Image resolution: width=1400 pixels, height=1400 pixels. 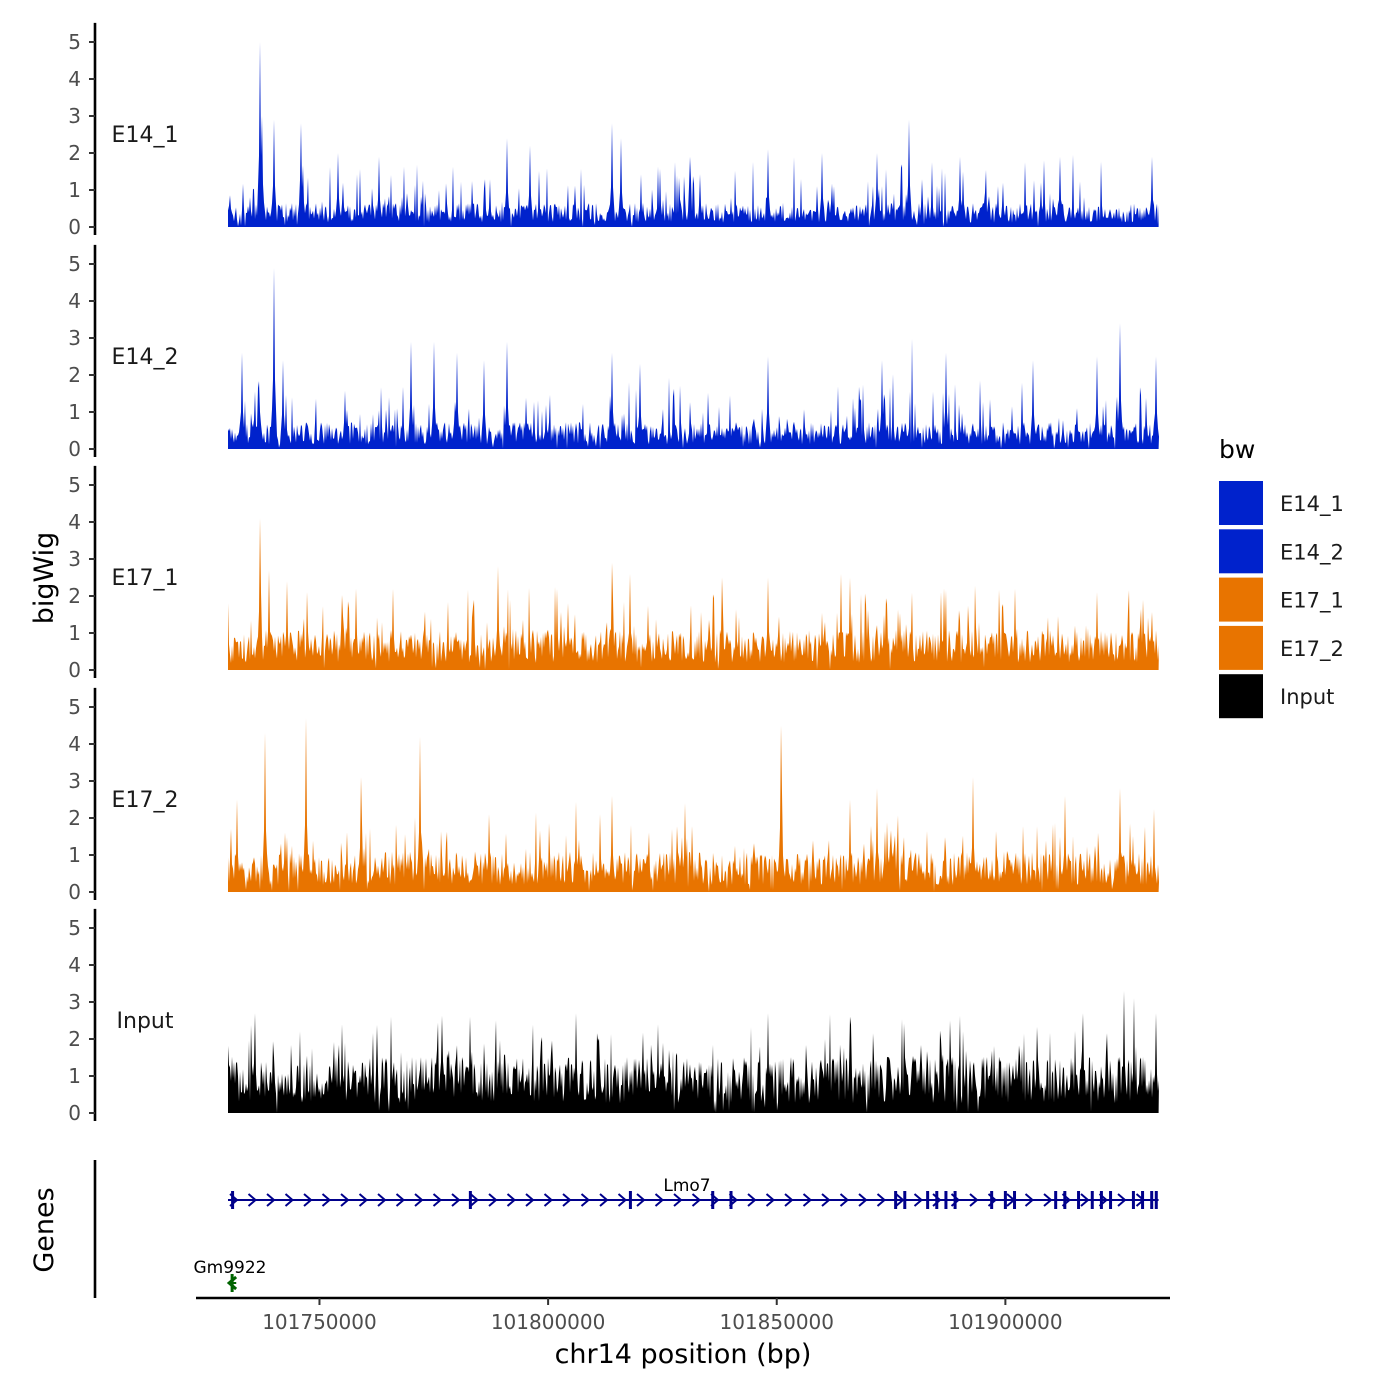 I want to click on legend: bw E14_1 E14_2 E17_1 E17_2 Input, so click(x=1281, y=577).